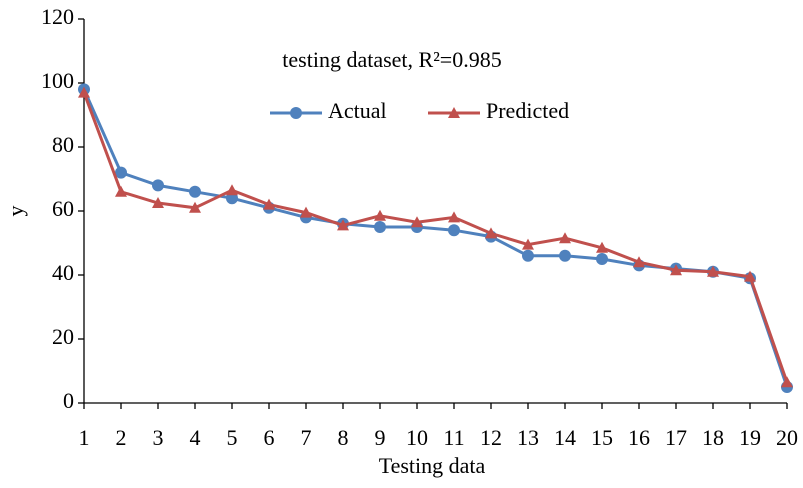 The image size is (803, 488). Describe the element at coordinates (602, 437) in the screenshot. I see `x-tick-label: 15` at that location.